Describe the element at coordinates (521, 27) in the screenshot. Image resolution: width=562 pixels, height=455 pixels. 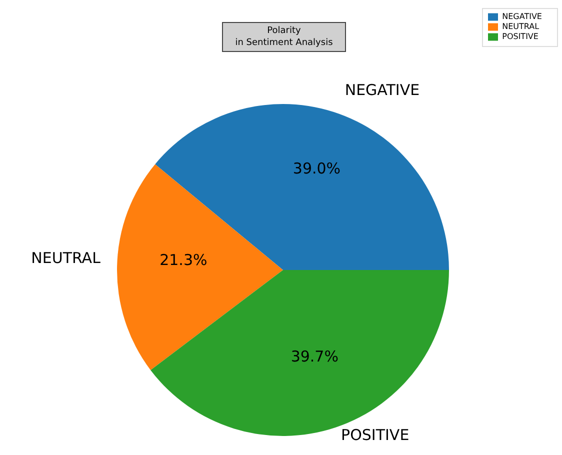
I see `legend-label: NEUTRAL` at that location.